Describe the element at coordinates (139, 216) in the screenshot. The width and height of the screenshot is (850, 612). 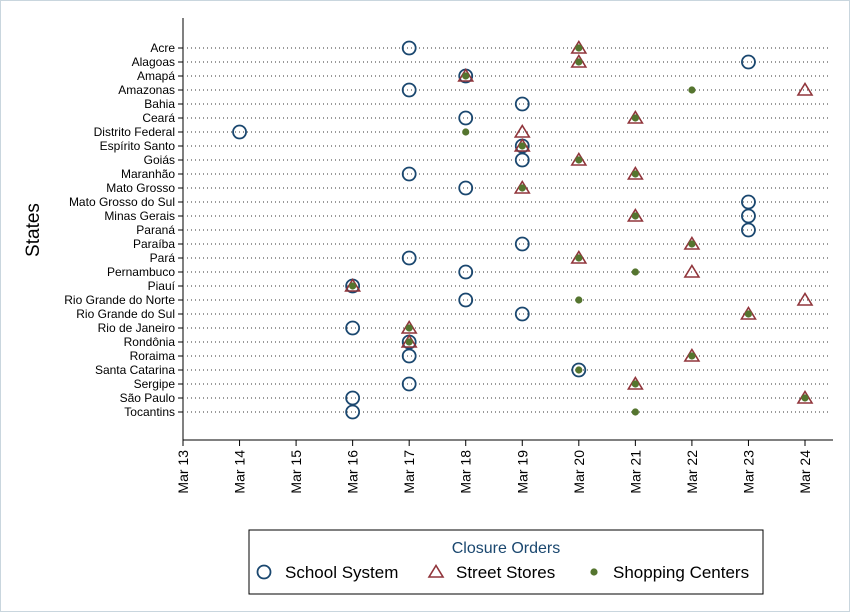
I see `y-tick-label: Minas Gerais` at that location.